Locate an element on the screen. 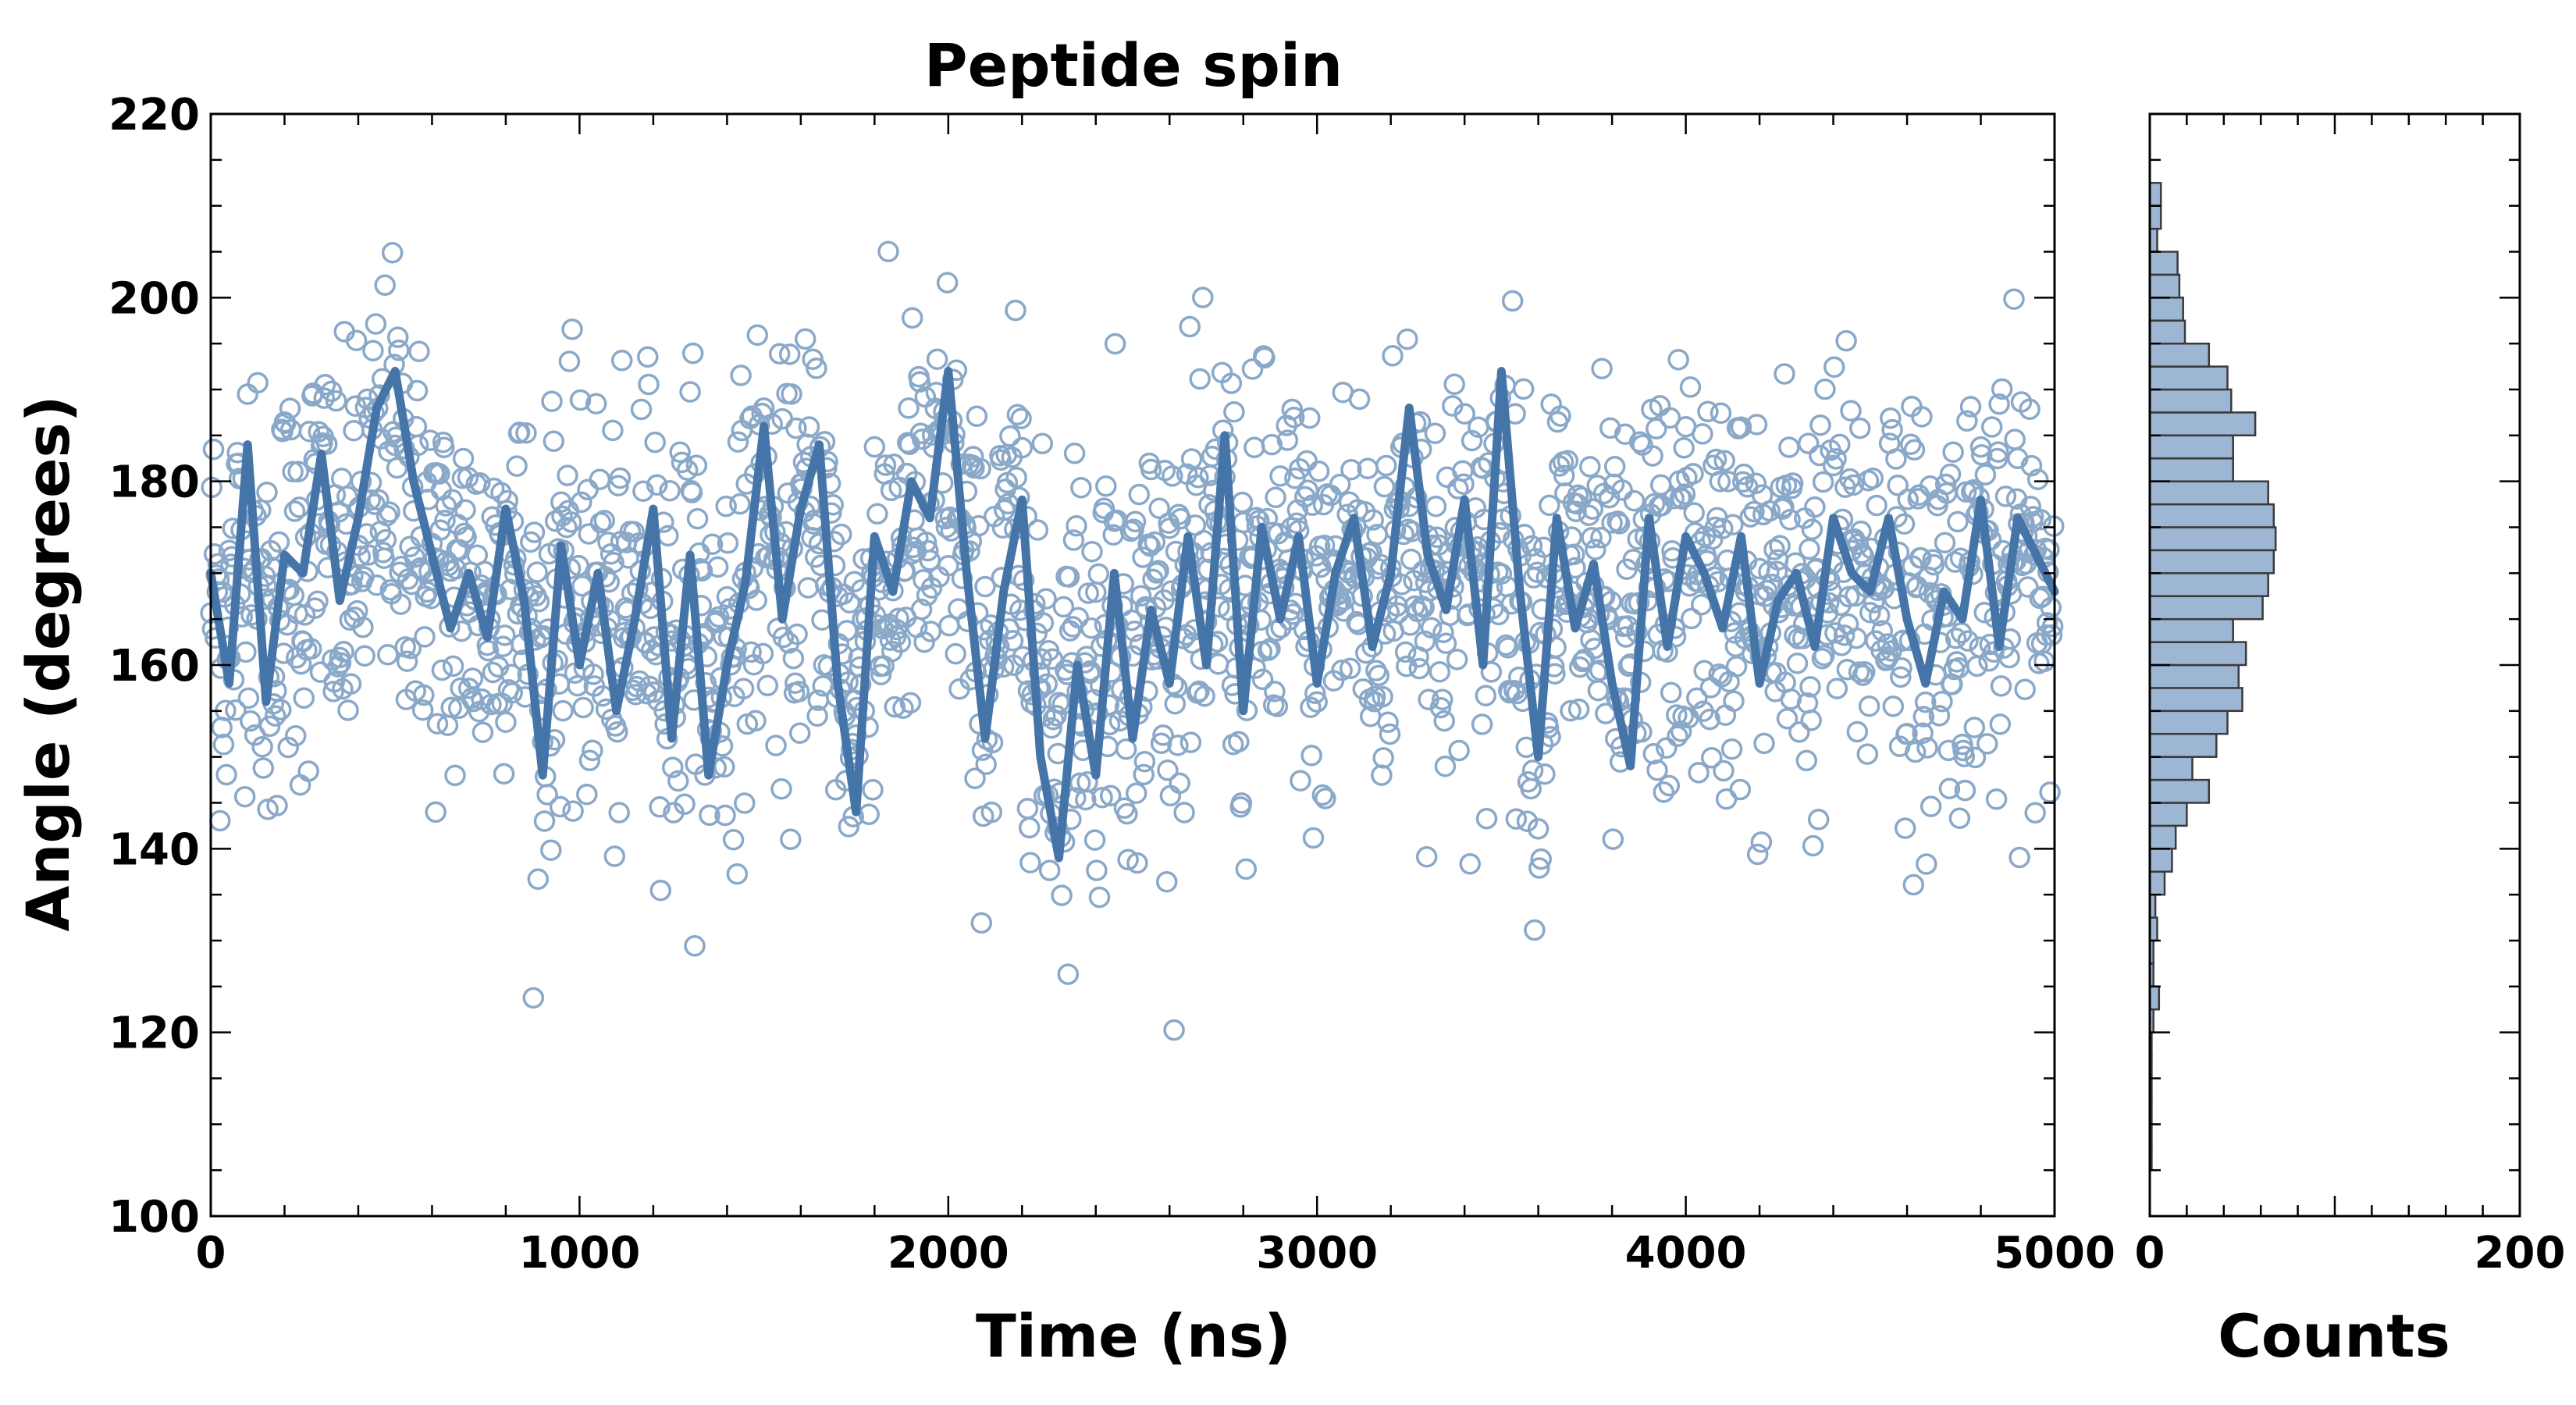 The width and height of the screenshot is (2576, 1405). histogram-x-tick-label: 0 is located at coordinates (2150, 1253).